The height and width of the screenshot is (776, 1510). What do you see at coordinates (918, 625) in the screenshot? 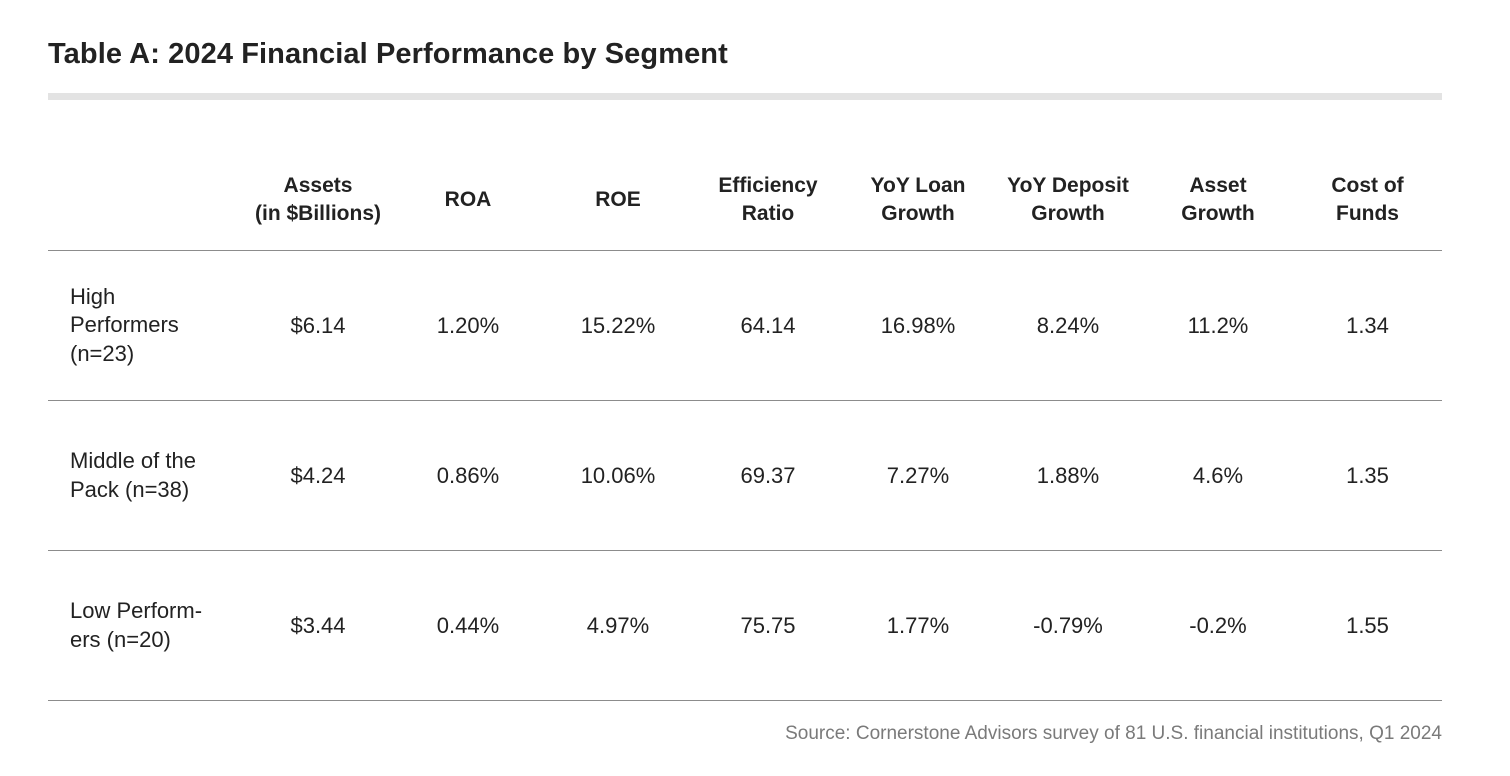
I see `cell-yoy-loan-growth: 1.77%` at bounding box center [918, 625].